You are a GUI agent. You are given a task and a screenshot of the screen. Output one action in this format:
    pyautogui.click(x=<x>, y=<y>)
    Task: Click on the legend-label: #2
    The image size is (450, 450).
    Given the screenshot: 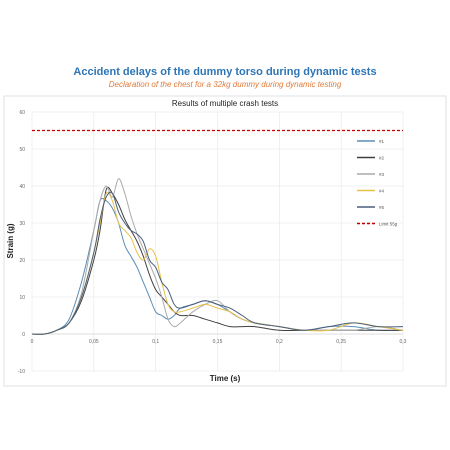 What is the action you would take?
    pyautogui.click(x=382, y=158)
    